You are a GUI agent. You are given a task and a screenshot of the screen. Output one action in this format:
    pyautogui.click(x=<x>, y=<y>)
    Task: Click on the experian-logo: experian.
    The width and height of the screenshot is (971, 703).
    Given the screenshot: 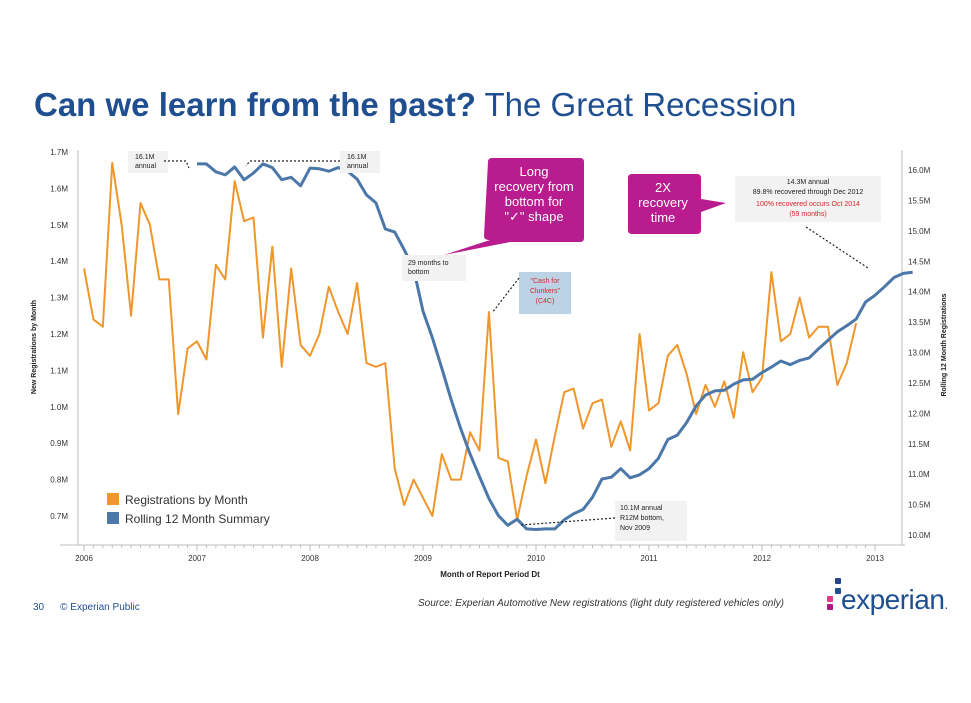 What is the action you would take?
    pyautogui.click(x=895, y=598)
    